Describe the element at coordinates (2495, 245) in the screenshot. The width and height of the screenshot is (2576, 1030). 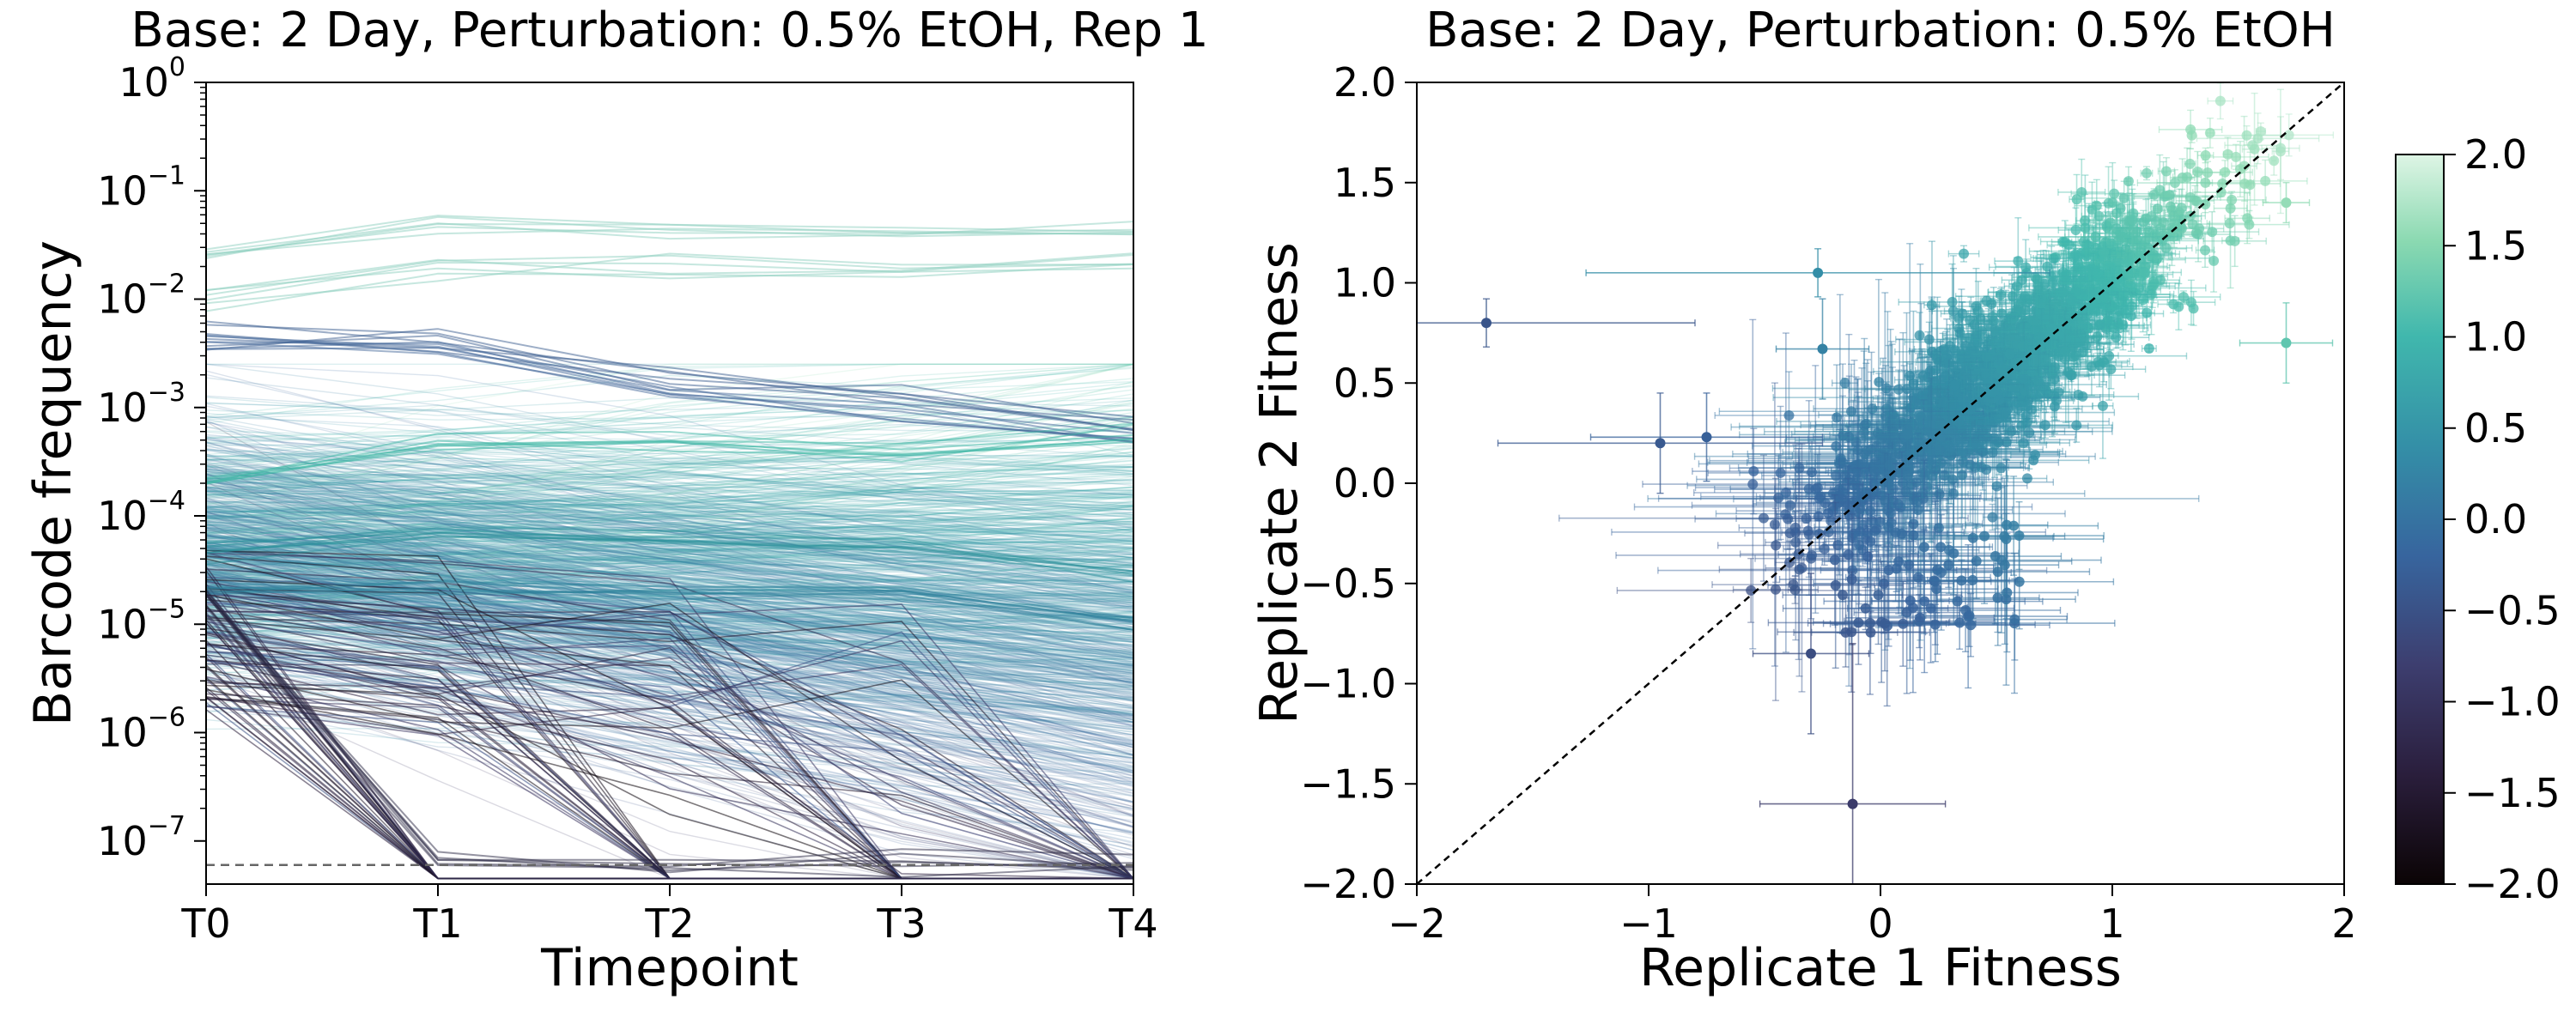
I see `colorbar-tick-label: 1.5` at that location.